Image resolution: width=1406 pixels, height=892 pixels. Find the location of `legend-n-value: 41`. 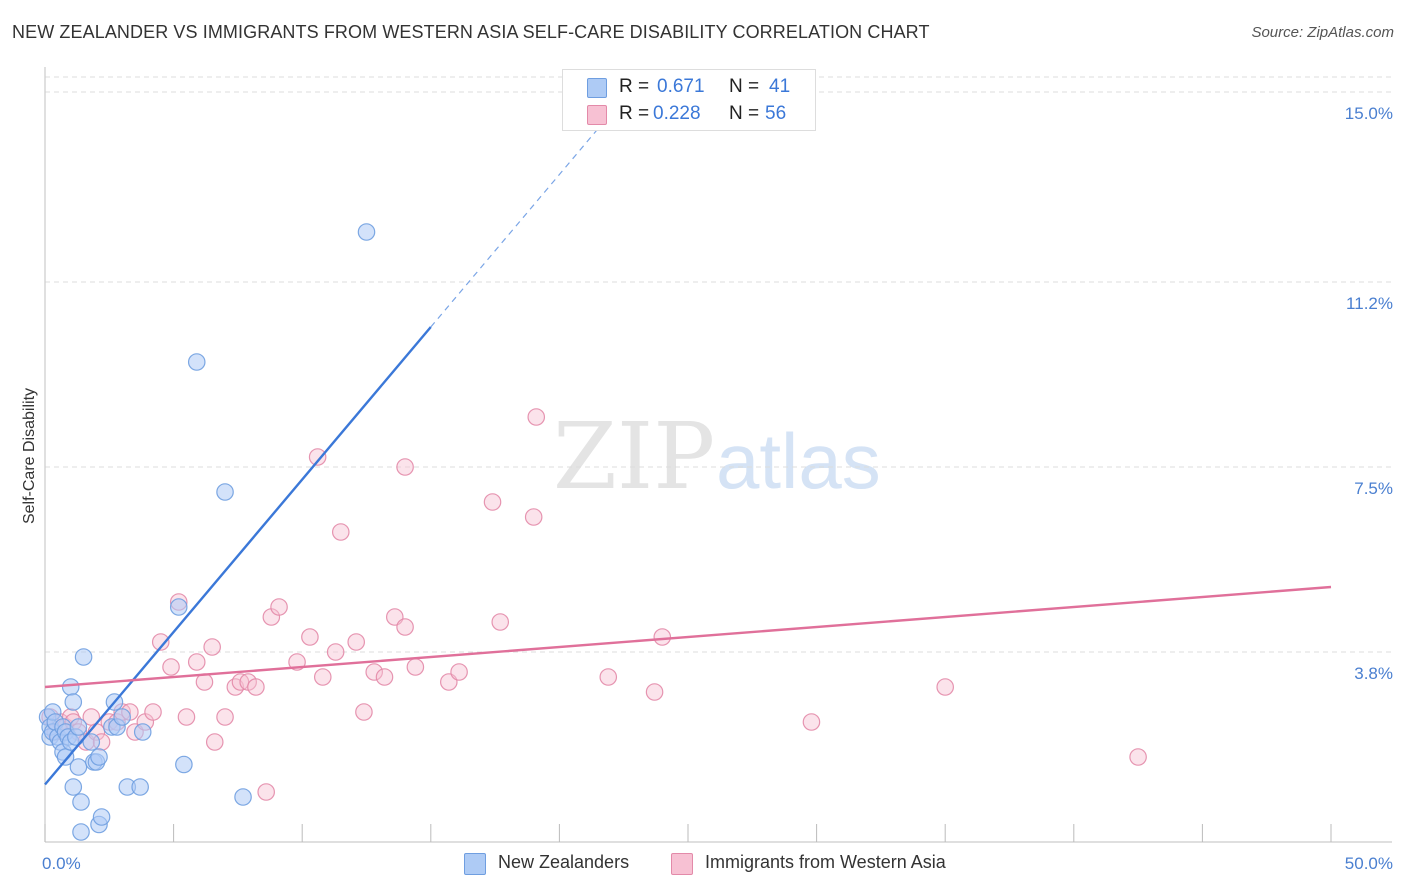

legend-n-value: 41 is located at coordinates (780, 86).